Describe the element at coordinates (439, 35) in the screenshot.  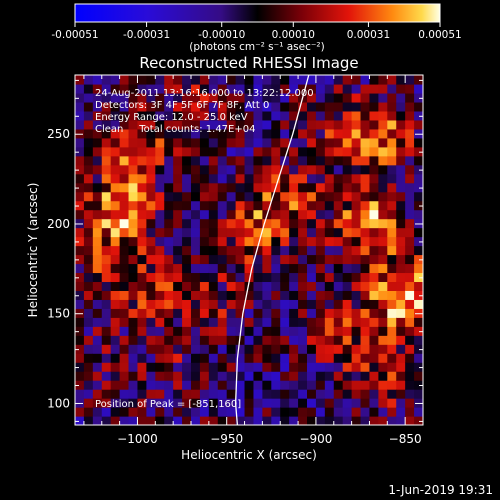
I see `colorbar-tick-label: 0.00051` at that location.